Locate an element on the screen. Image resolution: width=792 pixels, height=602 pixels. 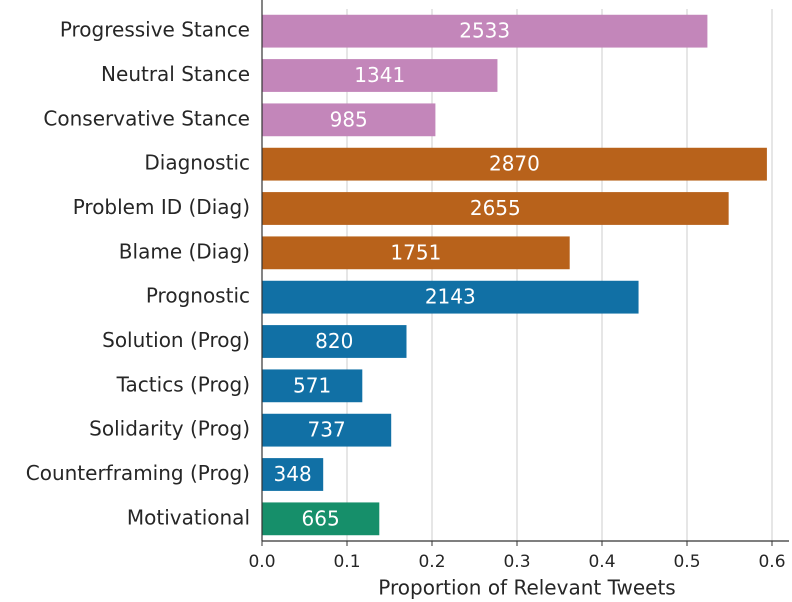
bar-count-label: 1341 is located at coordinates (379, 75).